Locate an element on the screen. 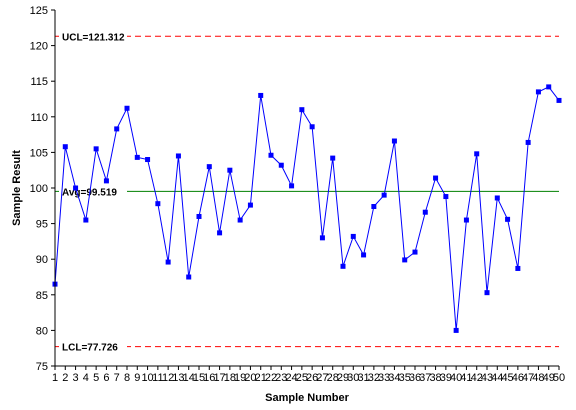 Image resolution: width=576 pixels, height=410 pixels. x-tick-label: 18 is located at coordinates (230, 378).